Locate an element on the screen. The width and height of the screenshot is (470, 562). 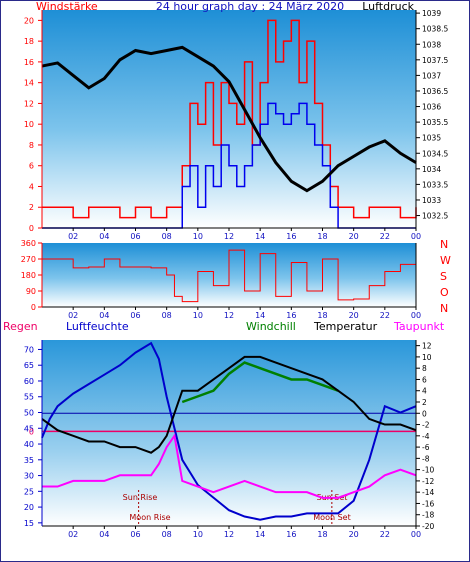
pressure-y-tick-label: 1036 is located at coordinates (431, 107).